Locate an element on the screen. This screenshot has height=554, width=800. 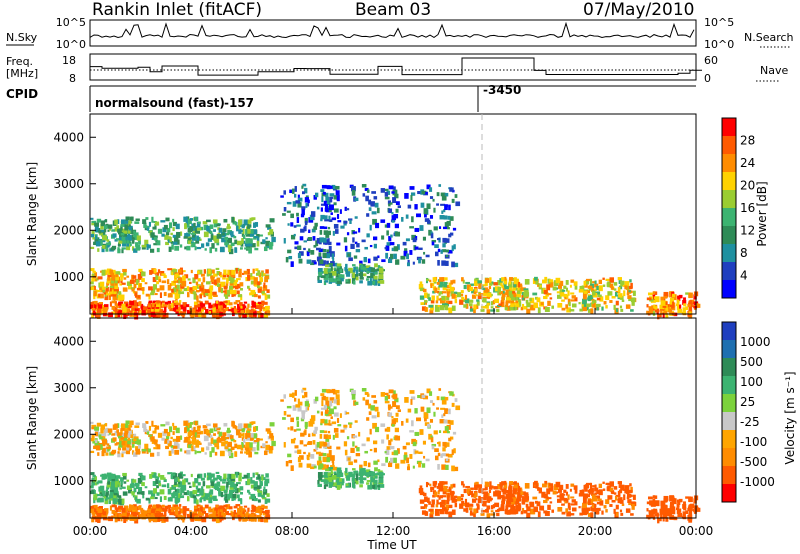
nsky-tick-bottom: 10^0 is located at coordinates (71, 44).